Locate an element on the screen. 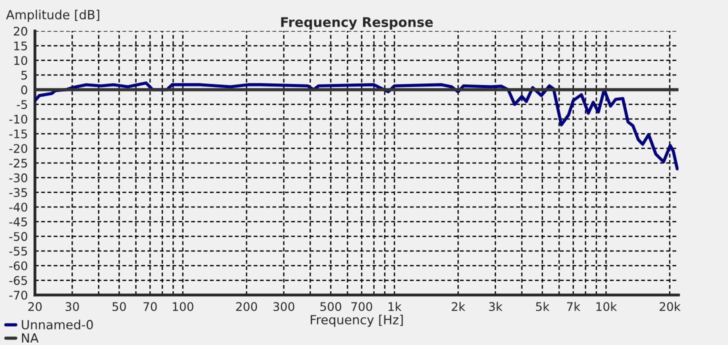  y-tick-label: -70 is located at coordinates (18, 295).